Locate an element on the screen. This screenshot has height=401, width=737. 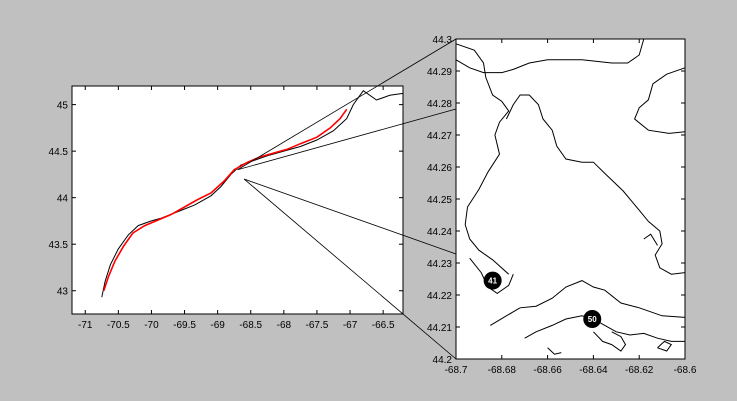
station-label: 41 is located at coordinates (492, 281).